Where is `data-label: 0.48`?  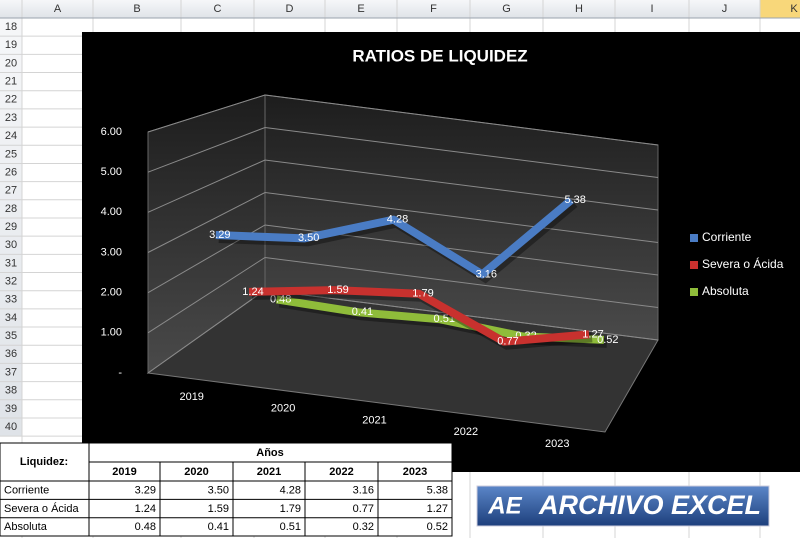 data-label: 0.48 is located at coordinates (280, 299).